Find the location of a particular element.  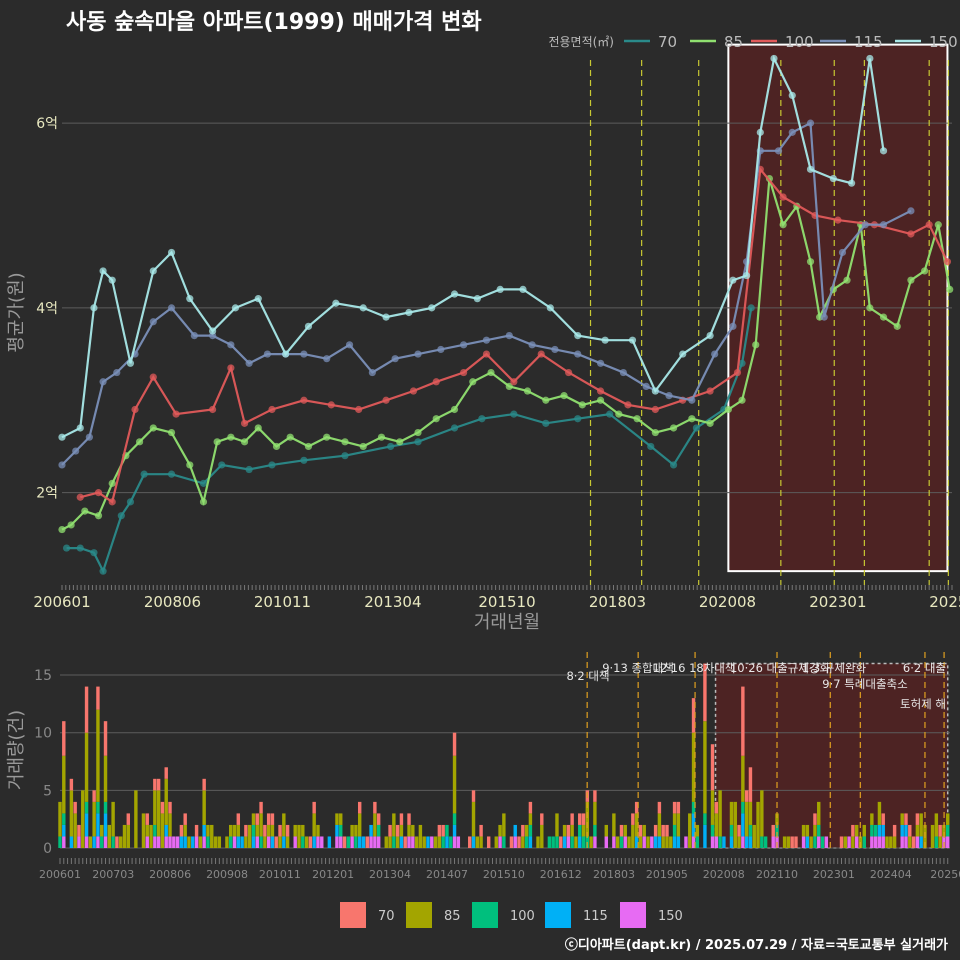

y-axis-title: 평균가(원) is located at coordinates (16, 312).